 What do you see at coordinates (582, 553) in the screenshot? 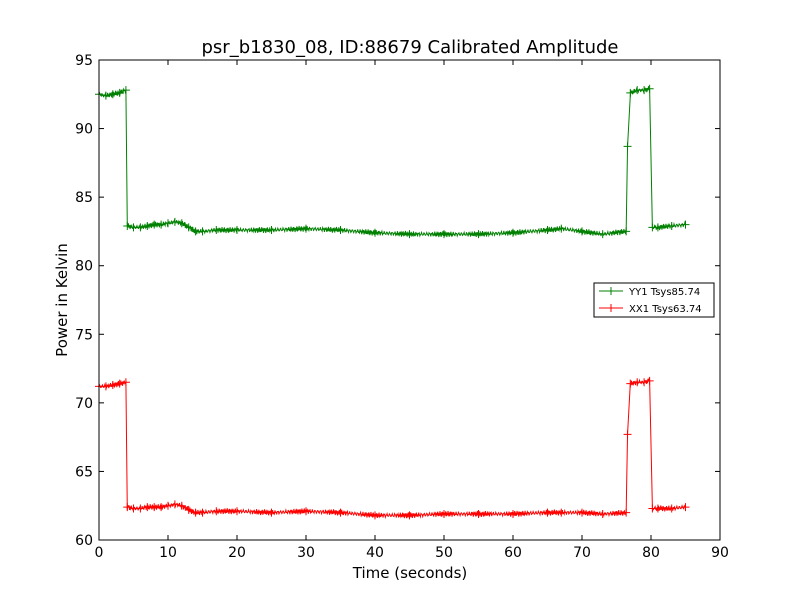
I see `x-tick-label: 70` at bounding box center [582, 553].